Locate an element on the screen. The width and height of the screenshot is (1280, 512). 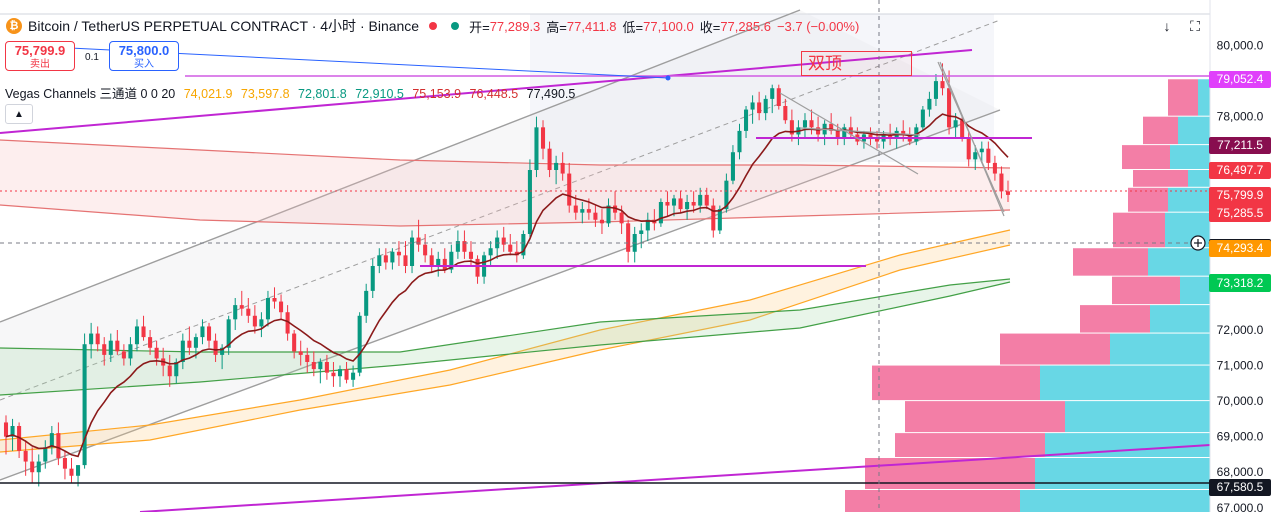
price-axis-label: 75,285.5 is located at coordinates (1240, 214).